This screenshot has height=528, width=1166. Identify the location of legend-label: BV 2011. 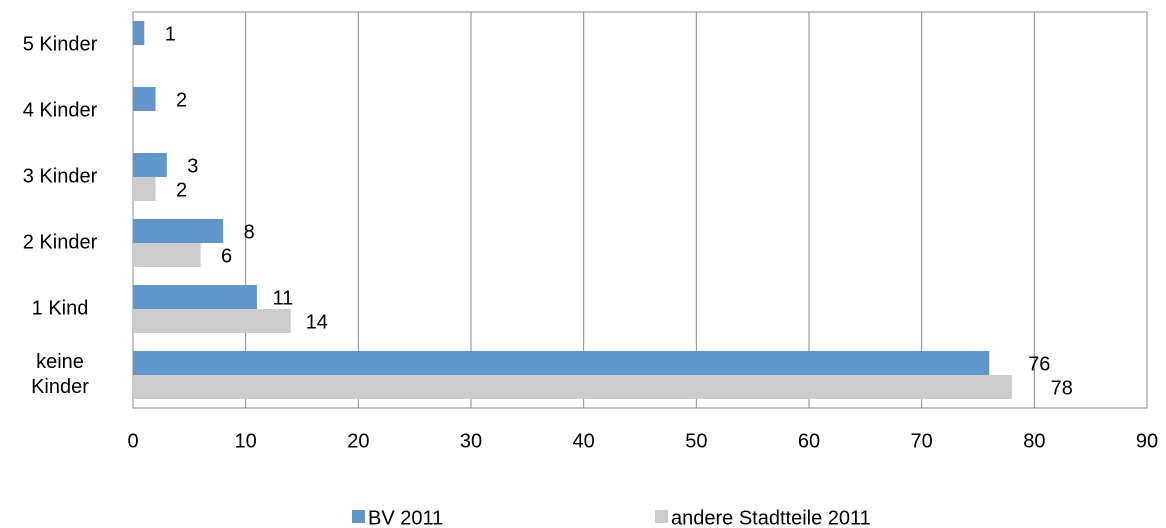
(405, 517).